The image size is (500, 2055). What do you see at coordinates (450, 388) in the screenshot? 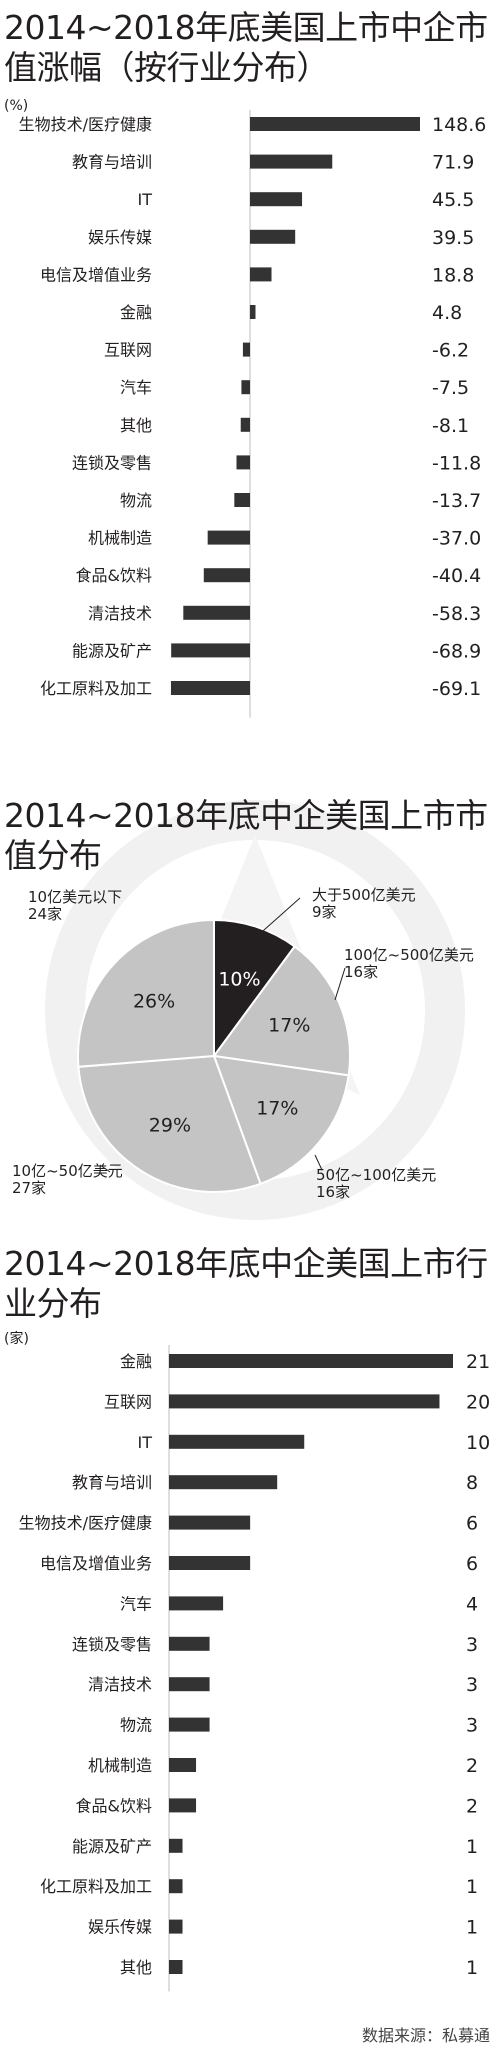
I see `value-label: -7.5` at bounding box center [450, 388].